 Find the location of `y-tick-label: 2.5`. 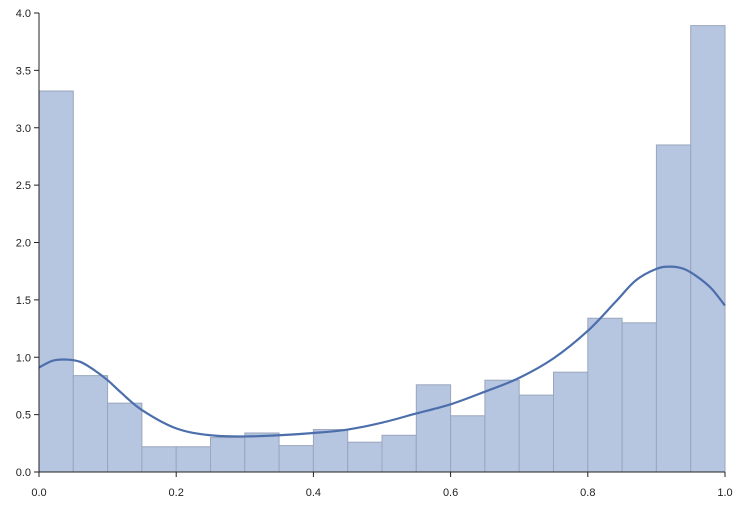

y-tick-label: 2.5 is located at coordinates (23, 186).